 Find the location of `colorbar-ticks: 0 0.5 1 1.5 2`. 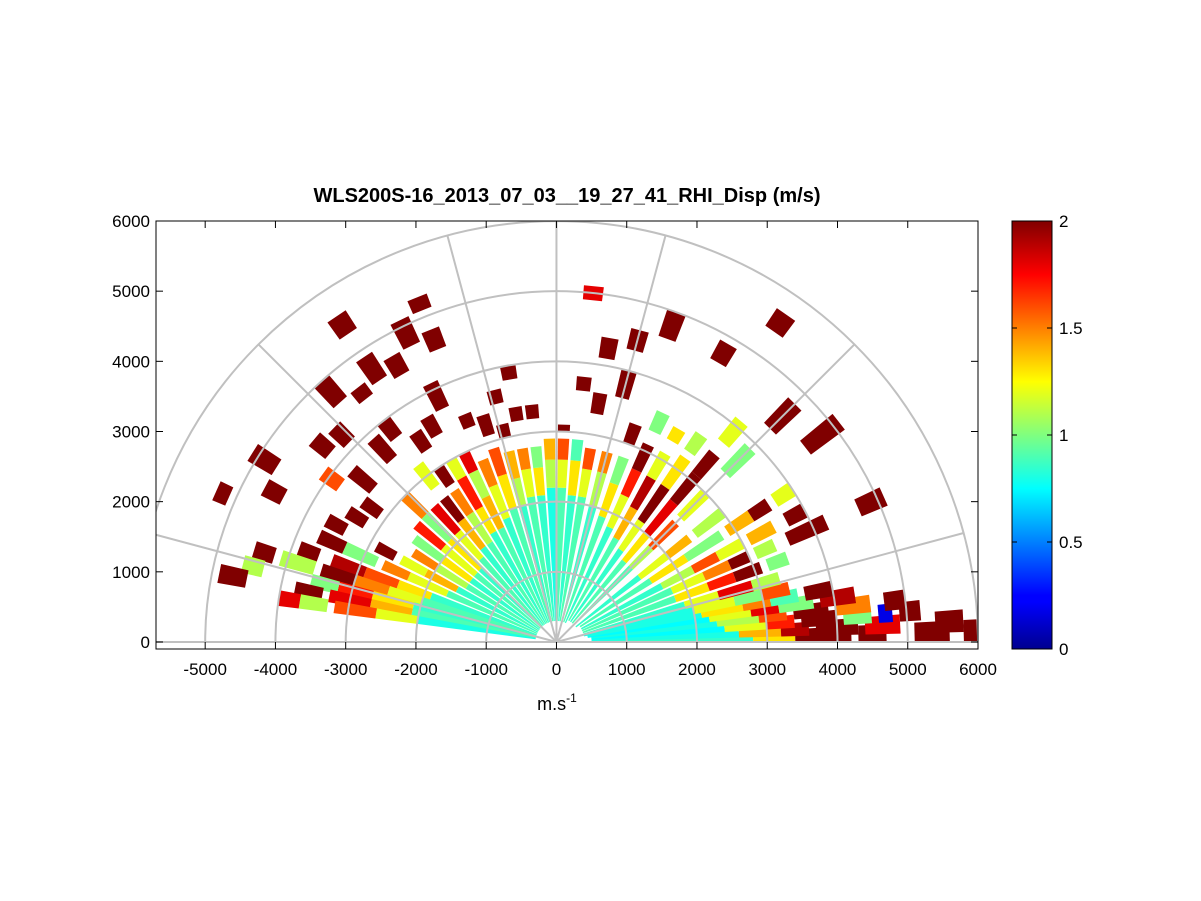

colorbar-ticks: 0 0.5 1 1.5 2 is located at coordinates (1047, 435).